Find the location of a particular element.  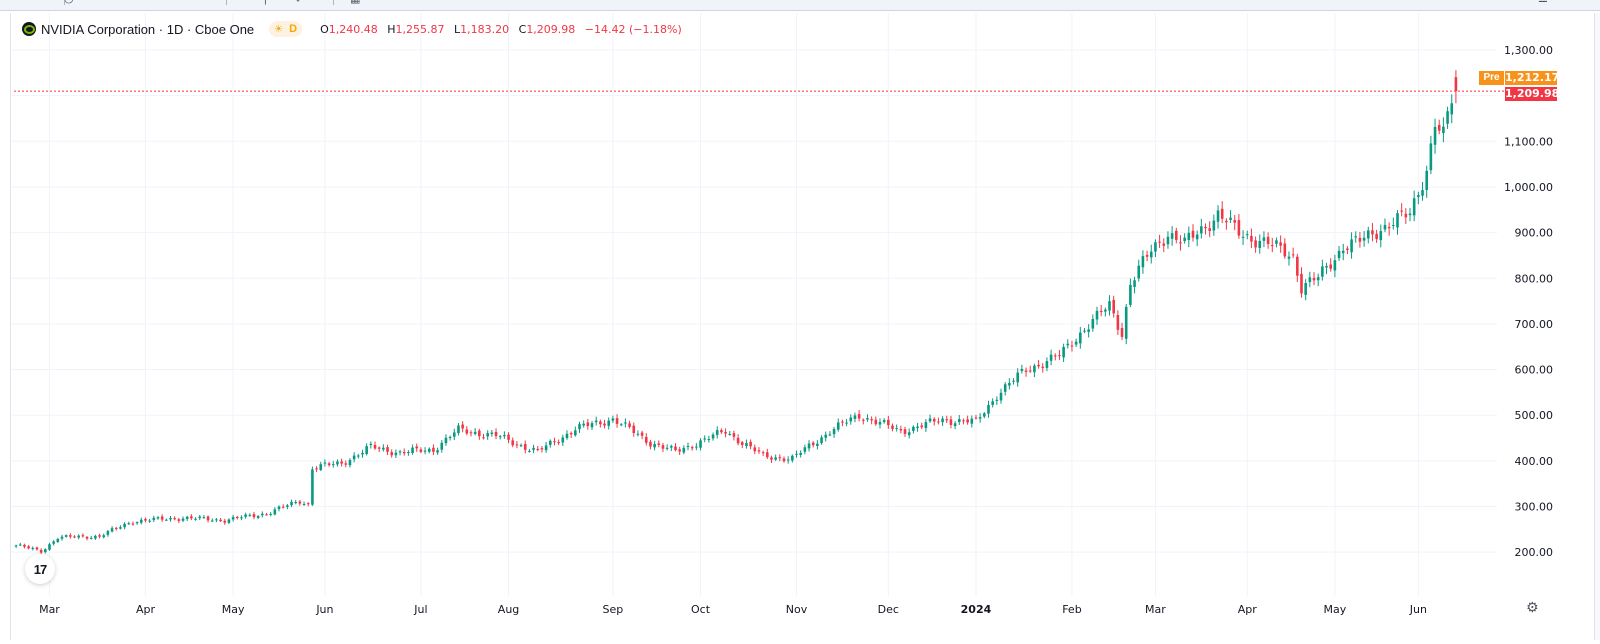

tradingview-logo: 17 is located at coordinates (40, 569).